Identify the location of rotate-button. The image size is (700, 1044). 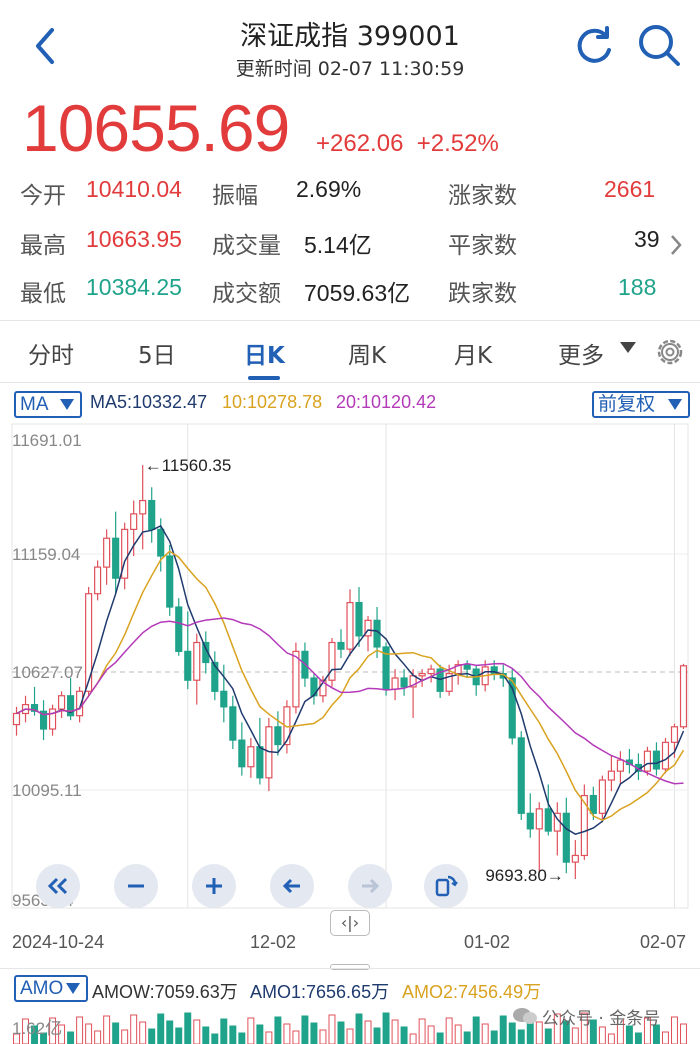
(446, 886).